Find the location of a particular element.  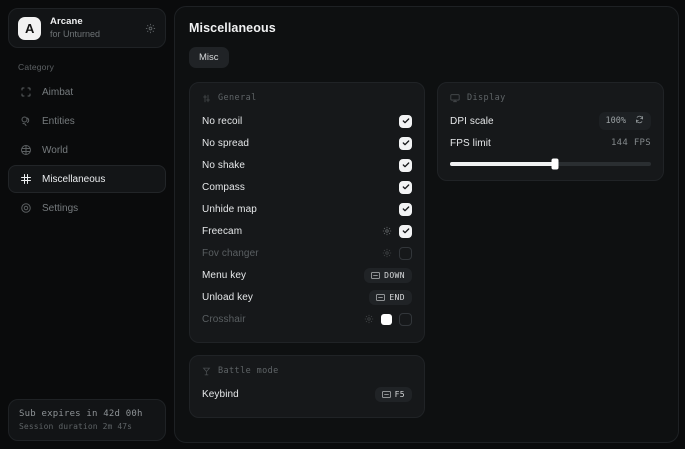

sidebar-item-miscellaneous: Miscellaneous is located at coordinates (87, 179).